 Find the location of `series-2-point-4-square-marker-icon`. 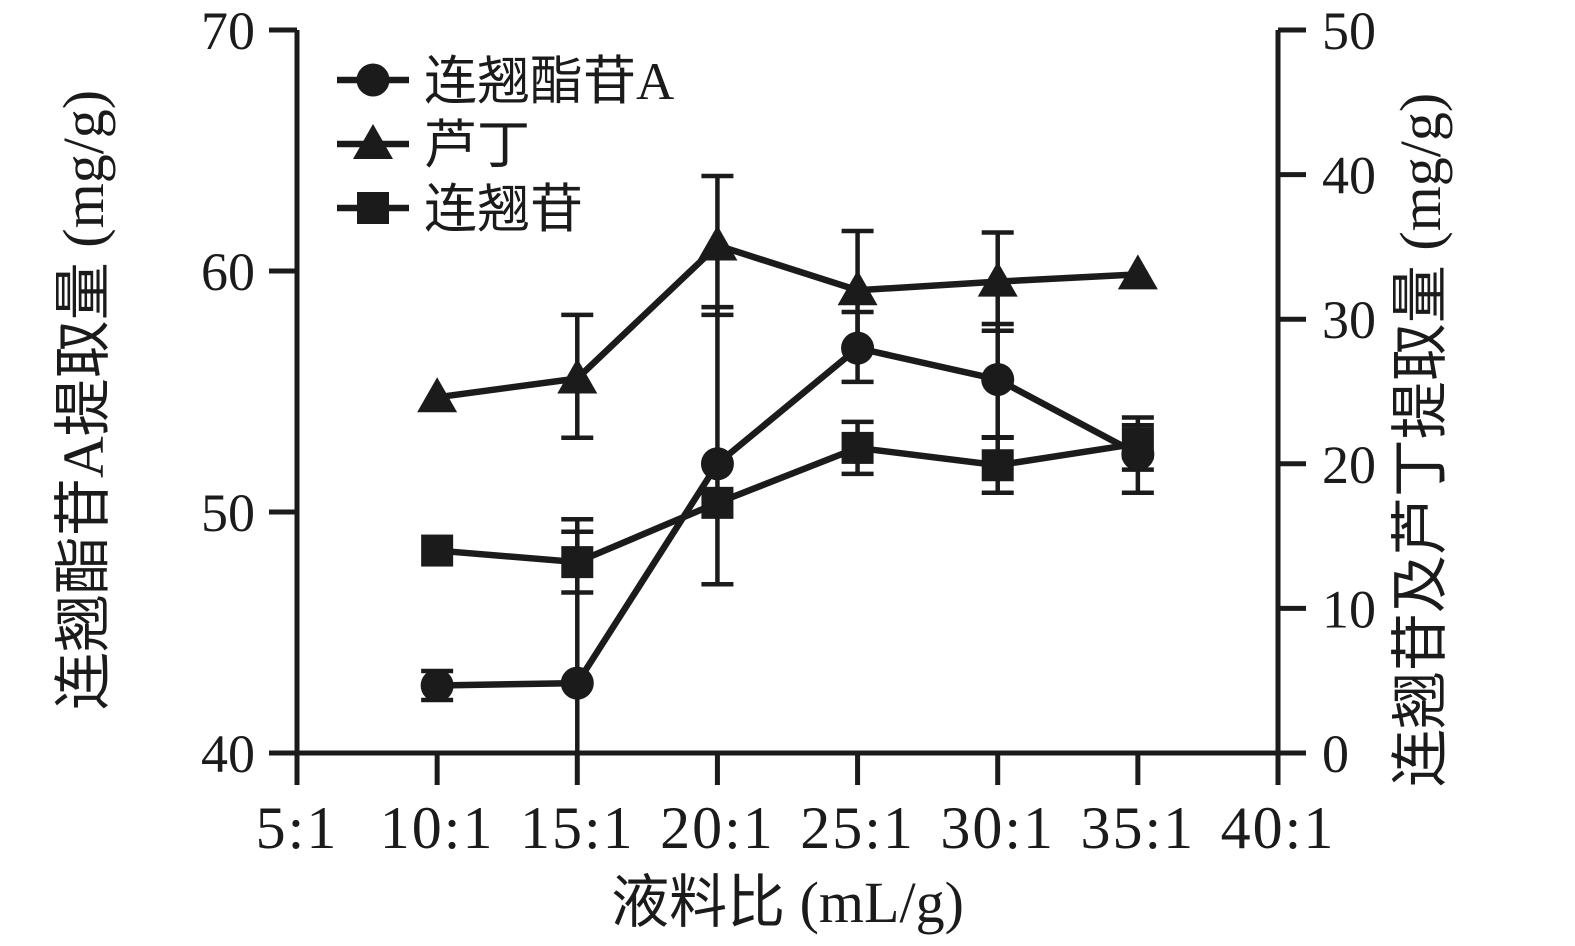

series-2-point-4-square-marker-icon is located at coordinates (997, 465).